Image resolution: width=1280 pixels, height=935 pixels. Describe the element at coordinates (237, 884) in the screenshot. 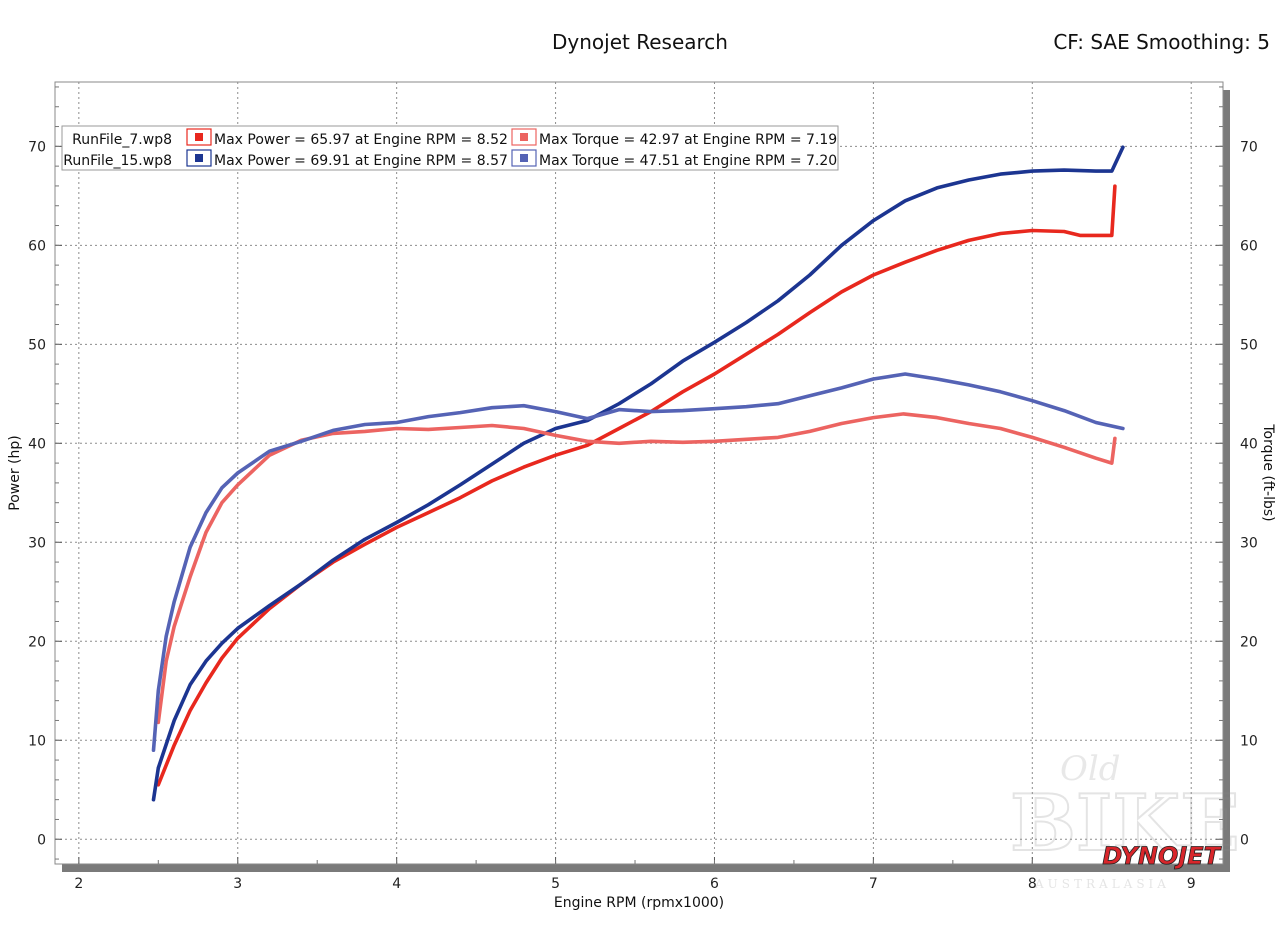

I see `x-tick-label: 3` at that location.